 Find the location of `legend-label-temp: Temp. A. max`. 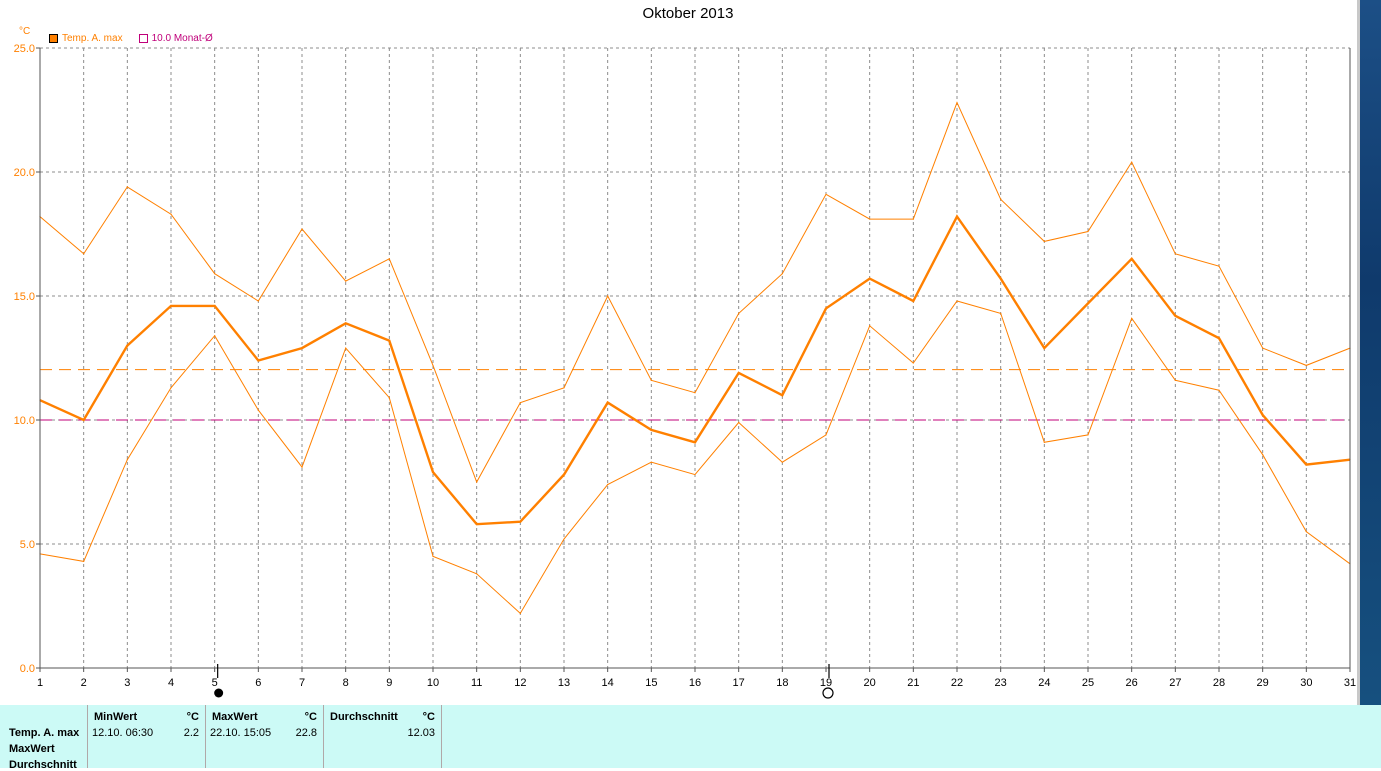

legend-label-temp: Temp. A. max is located at coordinates (92, 38).